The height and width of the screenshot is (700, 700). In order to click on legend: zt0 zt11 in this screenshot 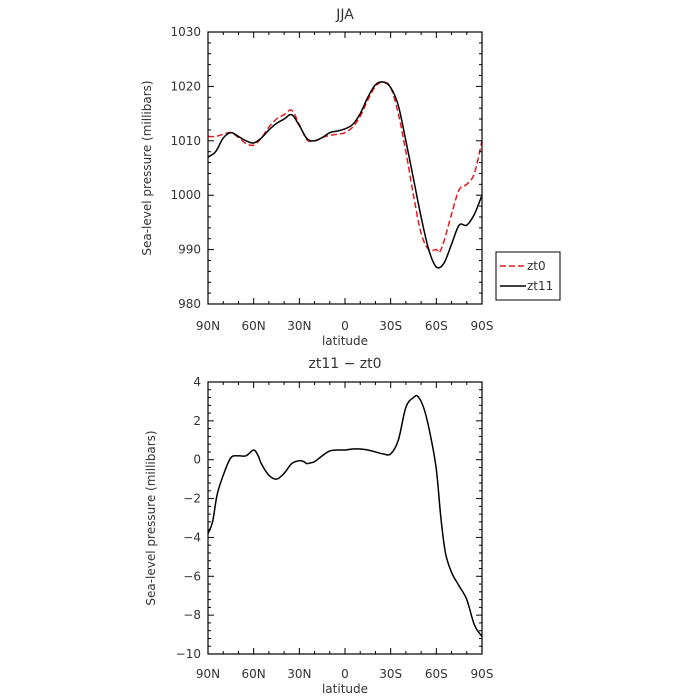, I will do `click(528, 276)`.